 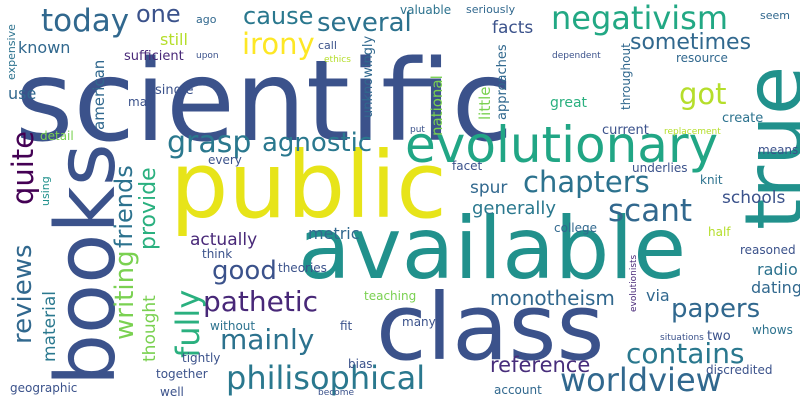 What do you see at coordinates (569, 103) in the screenshot?
I see `word-great: great` at bounding box center [569, 103].